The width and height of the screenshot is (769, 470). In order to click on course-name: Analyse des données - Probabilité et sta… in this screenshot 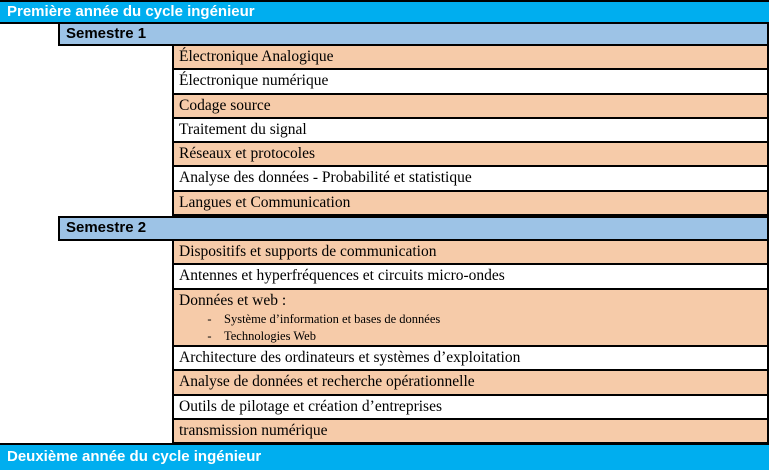, I will do `click(325, 178)`.